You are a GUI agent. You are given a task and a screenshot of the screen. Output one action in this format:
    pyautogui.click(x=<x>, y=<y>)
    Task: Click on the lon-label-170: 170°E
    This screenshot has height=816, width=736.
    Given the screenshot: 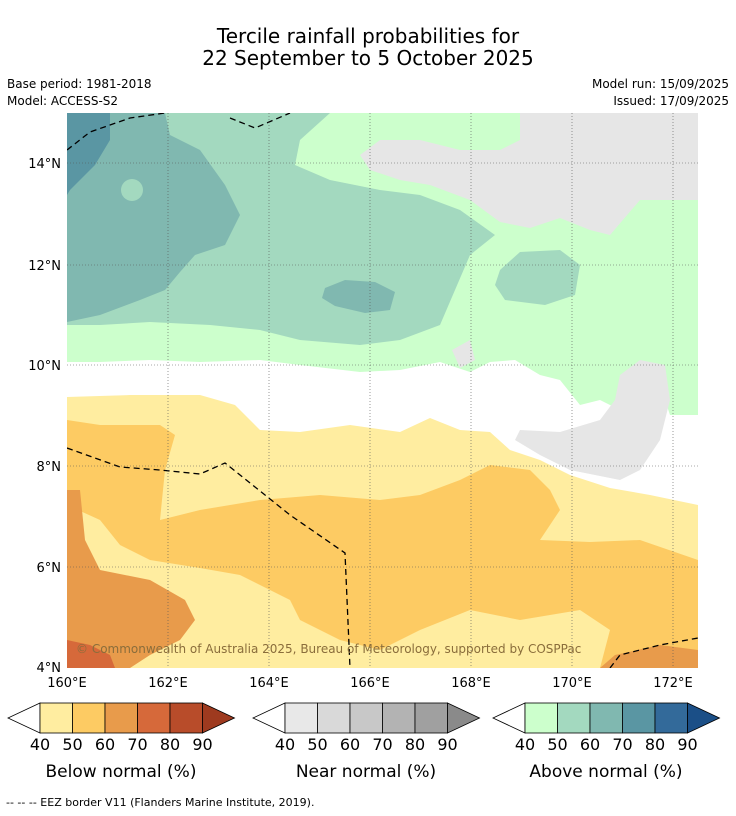 What is the action you would take?
    pyautogui.click(x=572, y=683)
    